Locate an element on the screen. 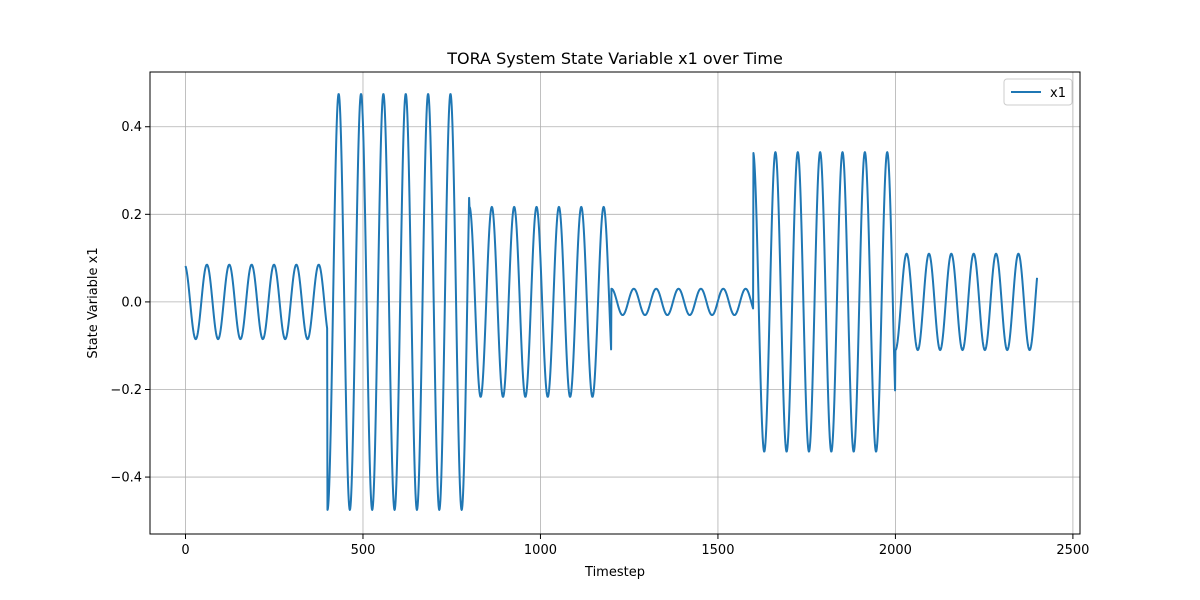 Image resolution: width=1200 pixels, height=600 pixels. y-tick-label: −0.2 is located at coordinates (126, 390).